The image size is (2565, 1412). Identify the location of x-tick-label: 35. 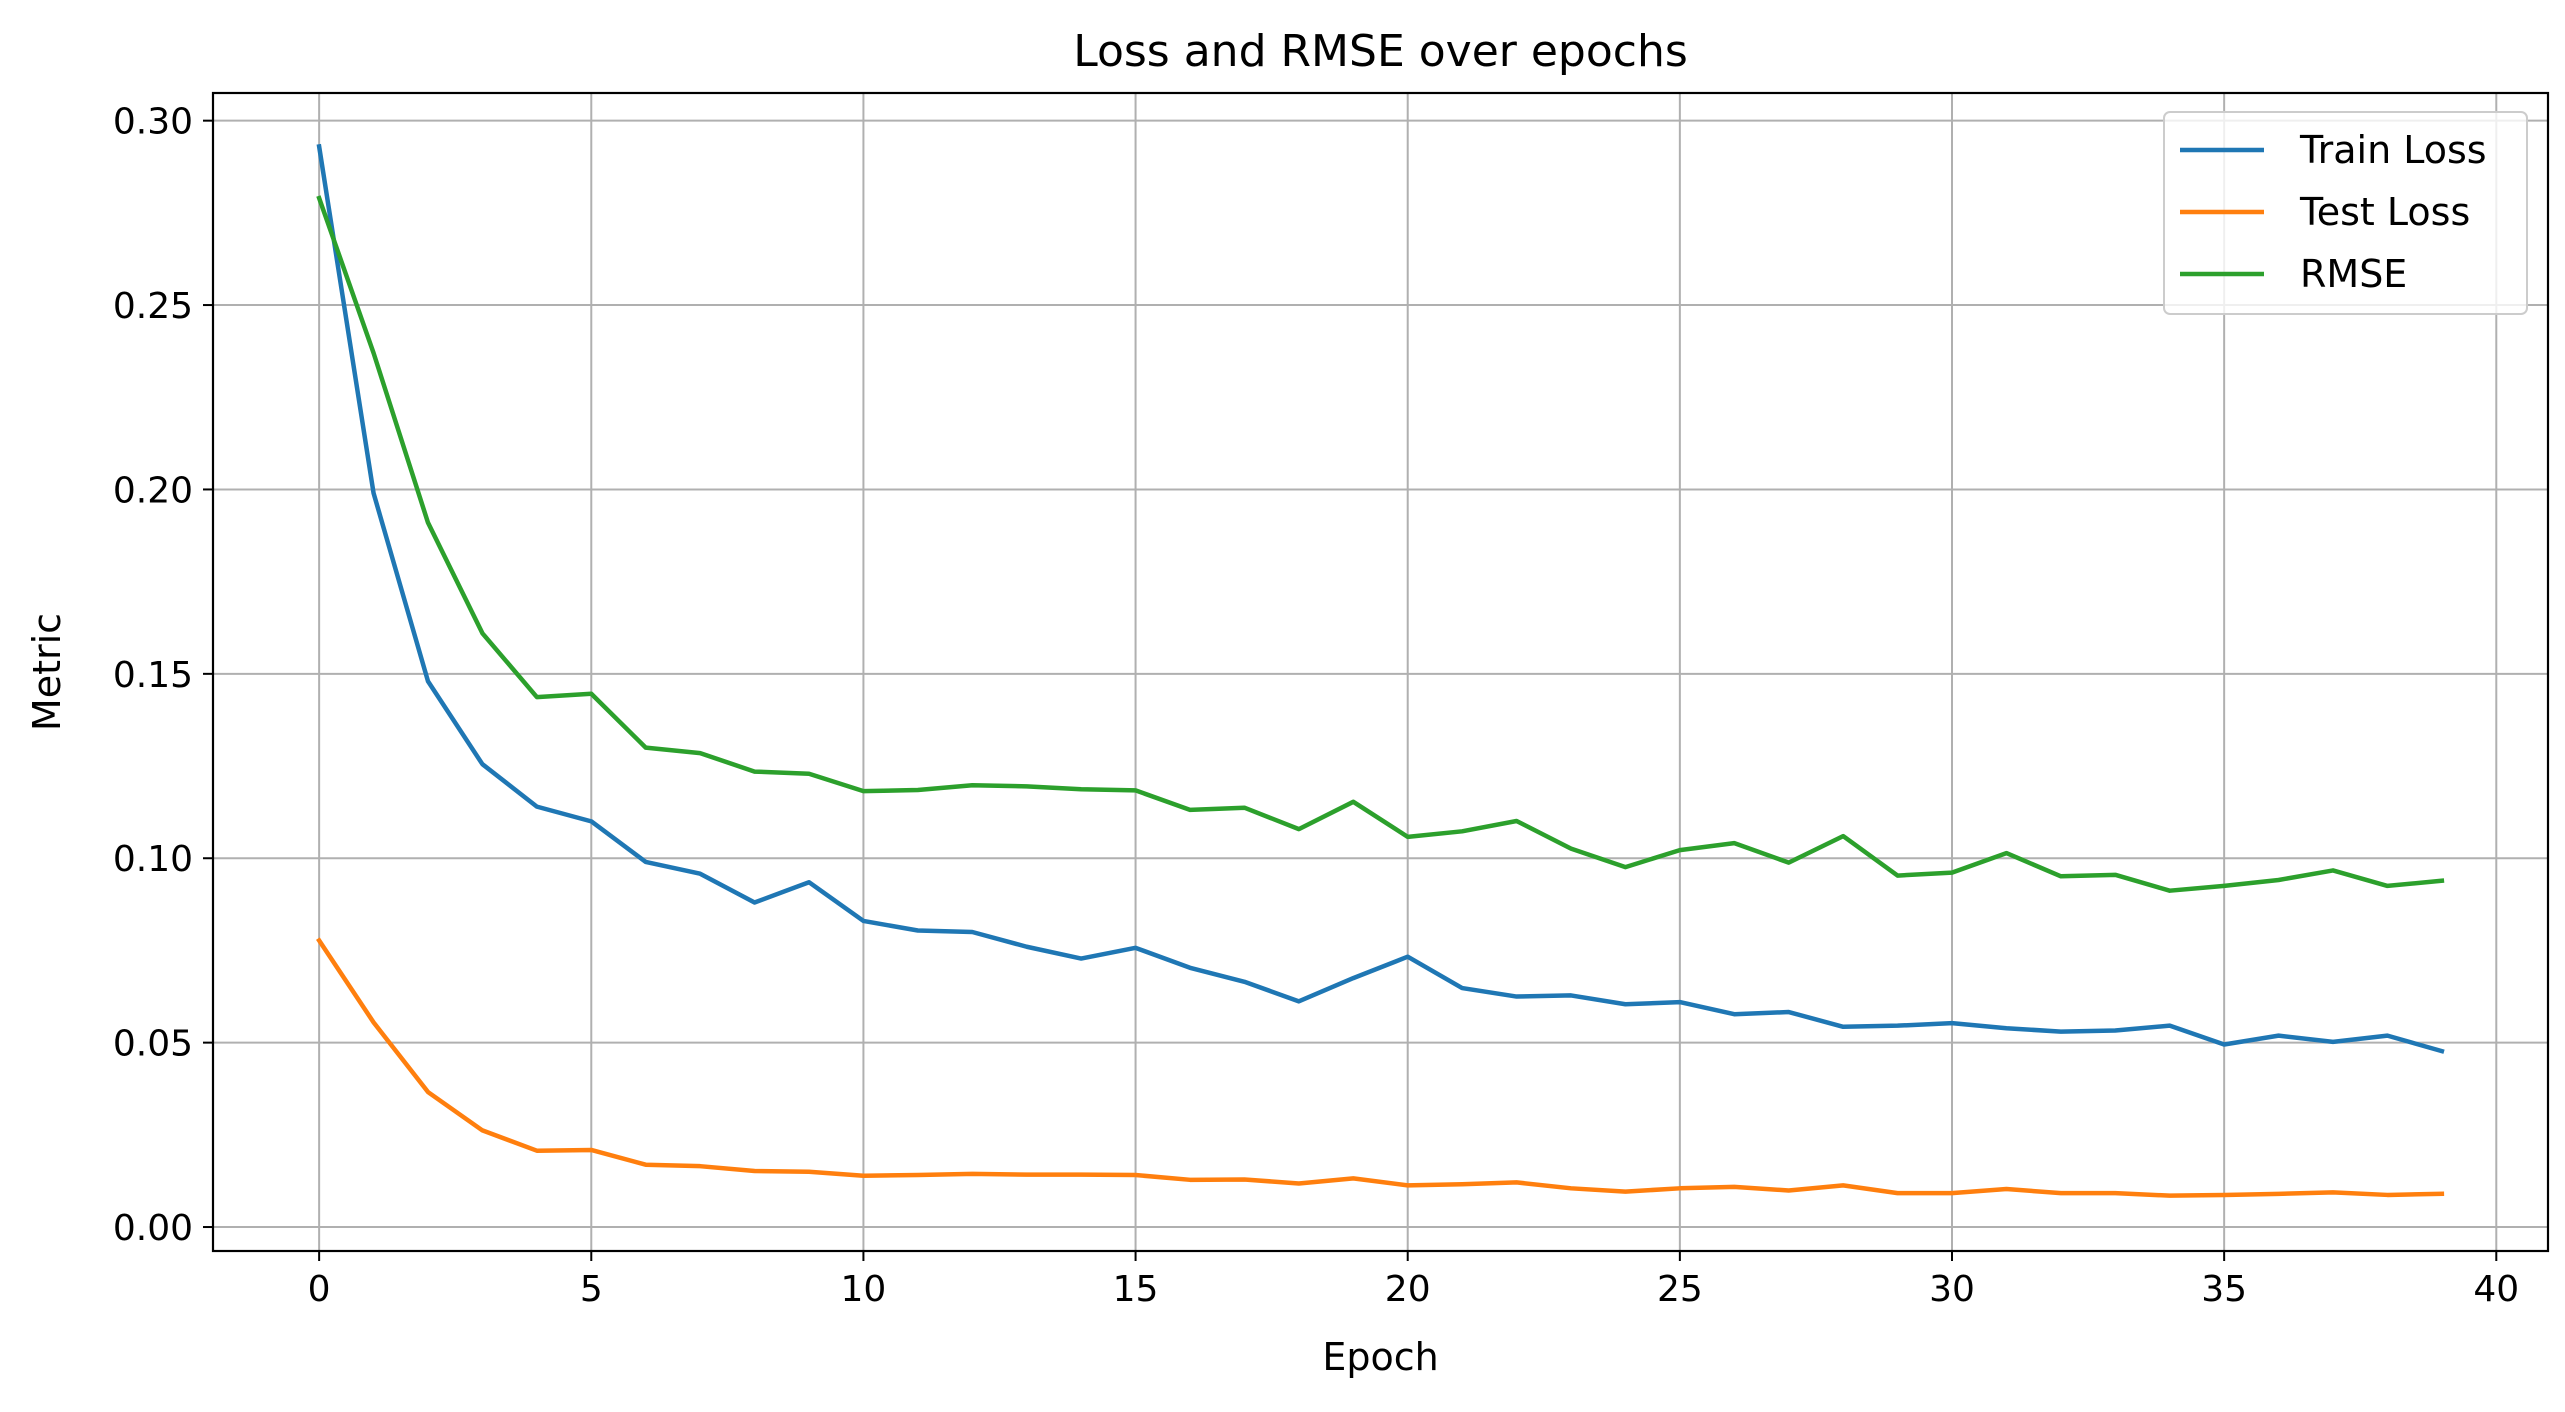
(2224, 1289).